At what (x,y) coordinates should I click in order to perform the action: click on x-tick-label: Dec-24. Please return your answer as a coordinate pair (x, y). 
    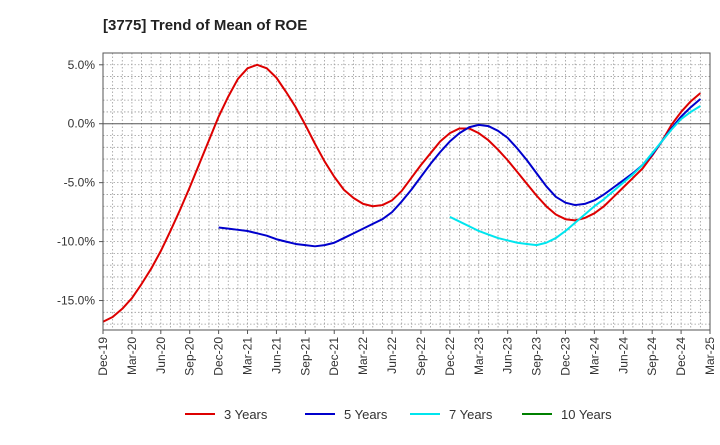
    Looking at the image, I should click on (681, 356).